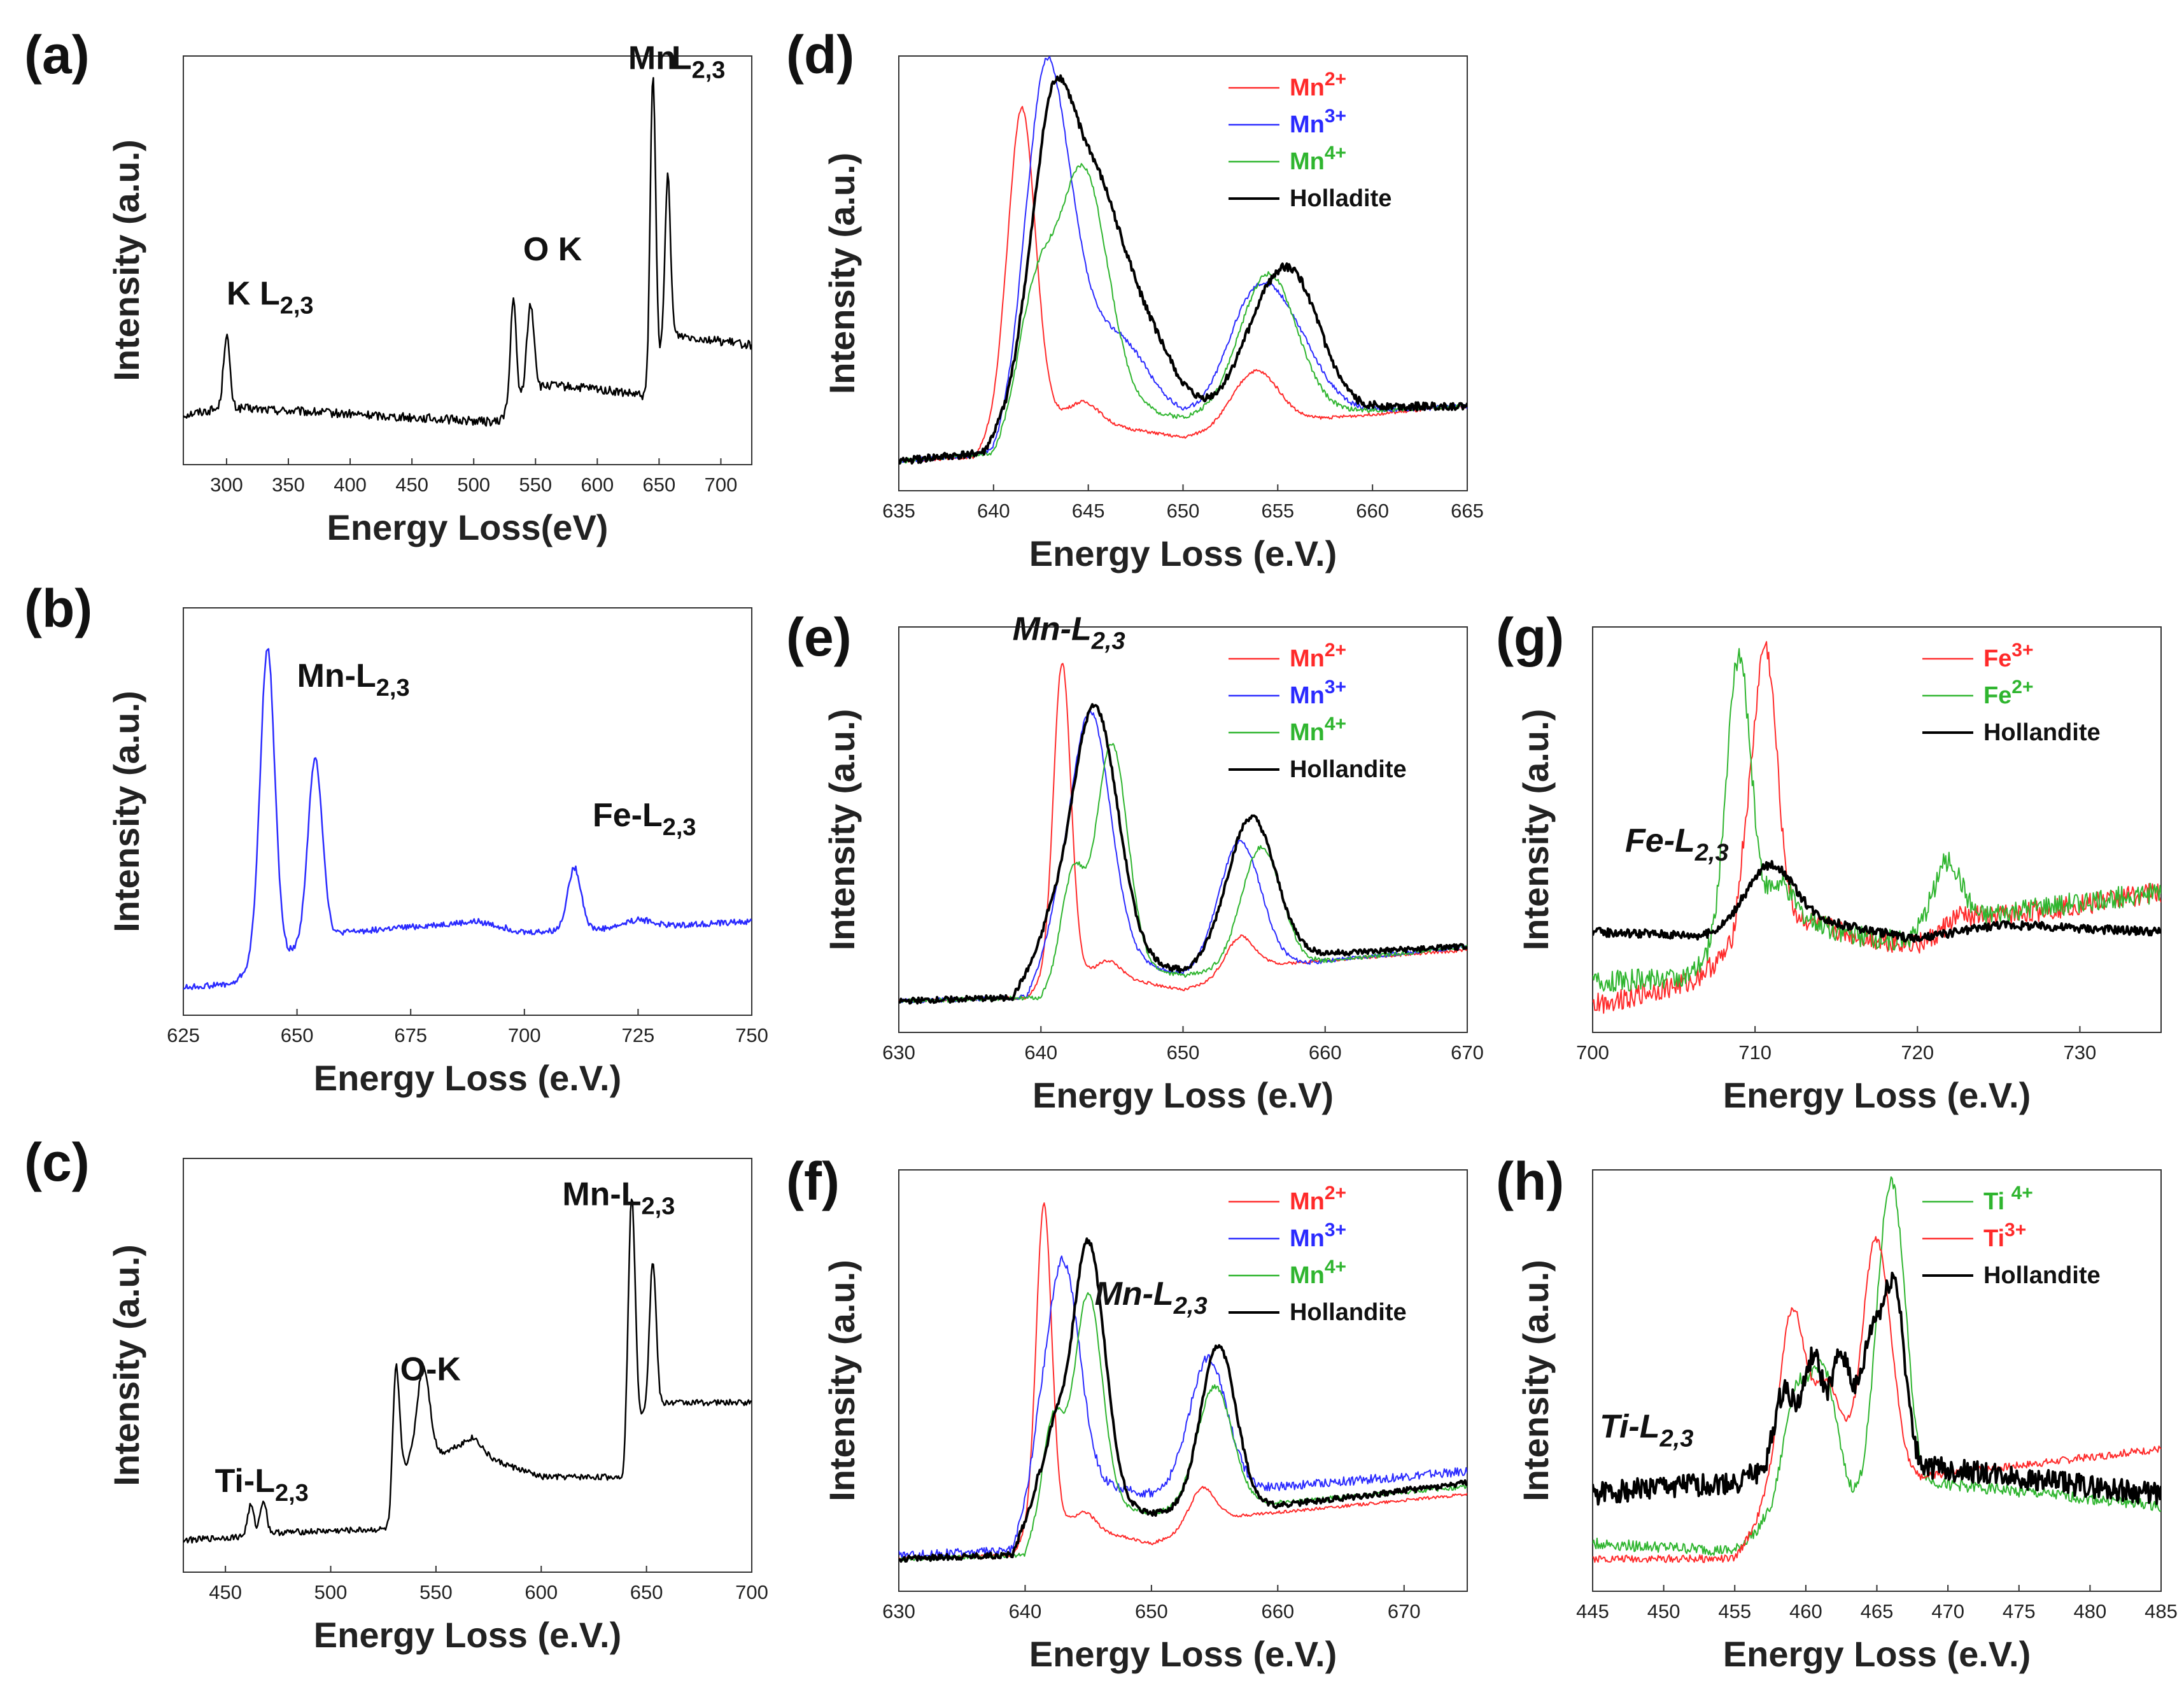 This screenshot has width=2184, height=1681. I want to click on legend-label: Ti3+, so click(2004, 1236).